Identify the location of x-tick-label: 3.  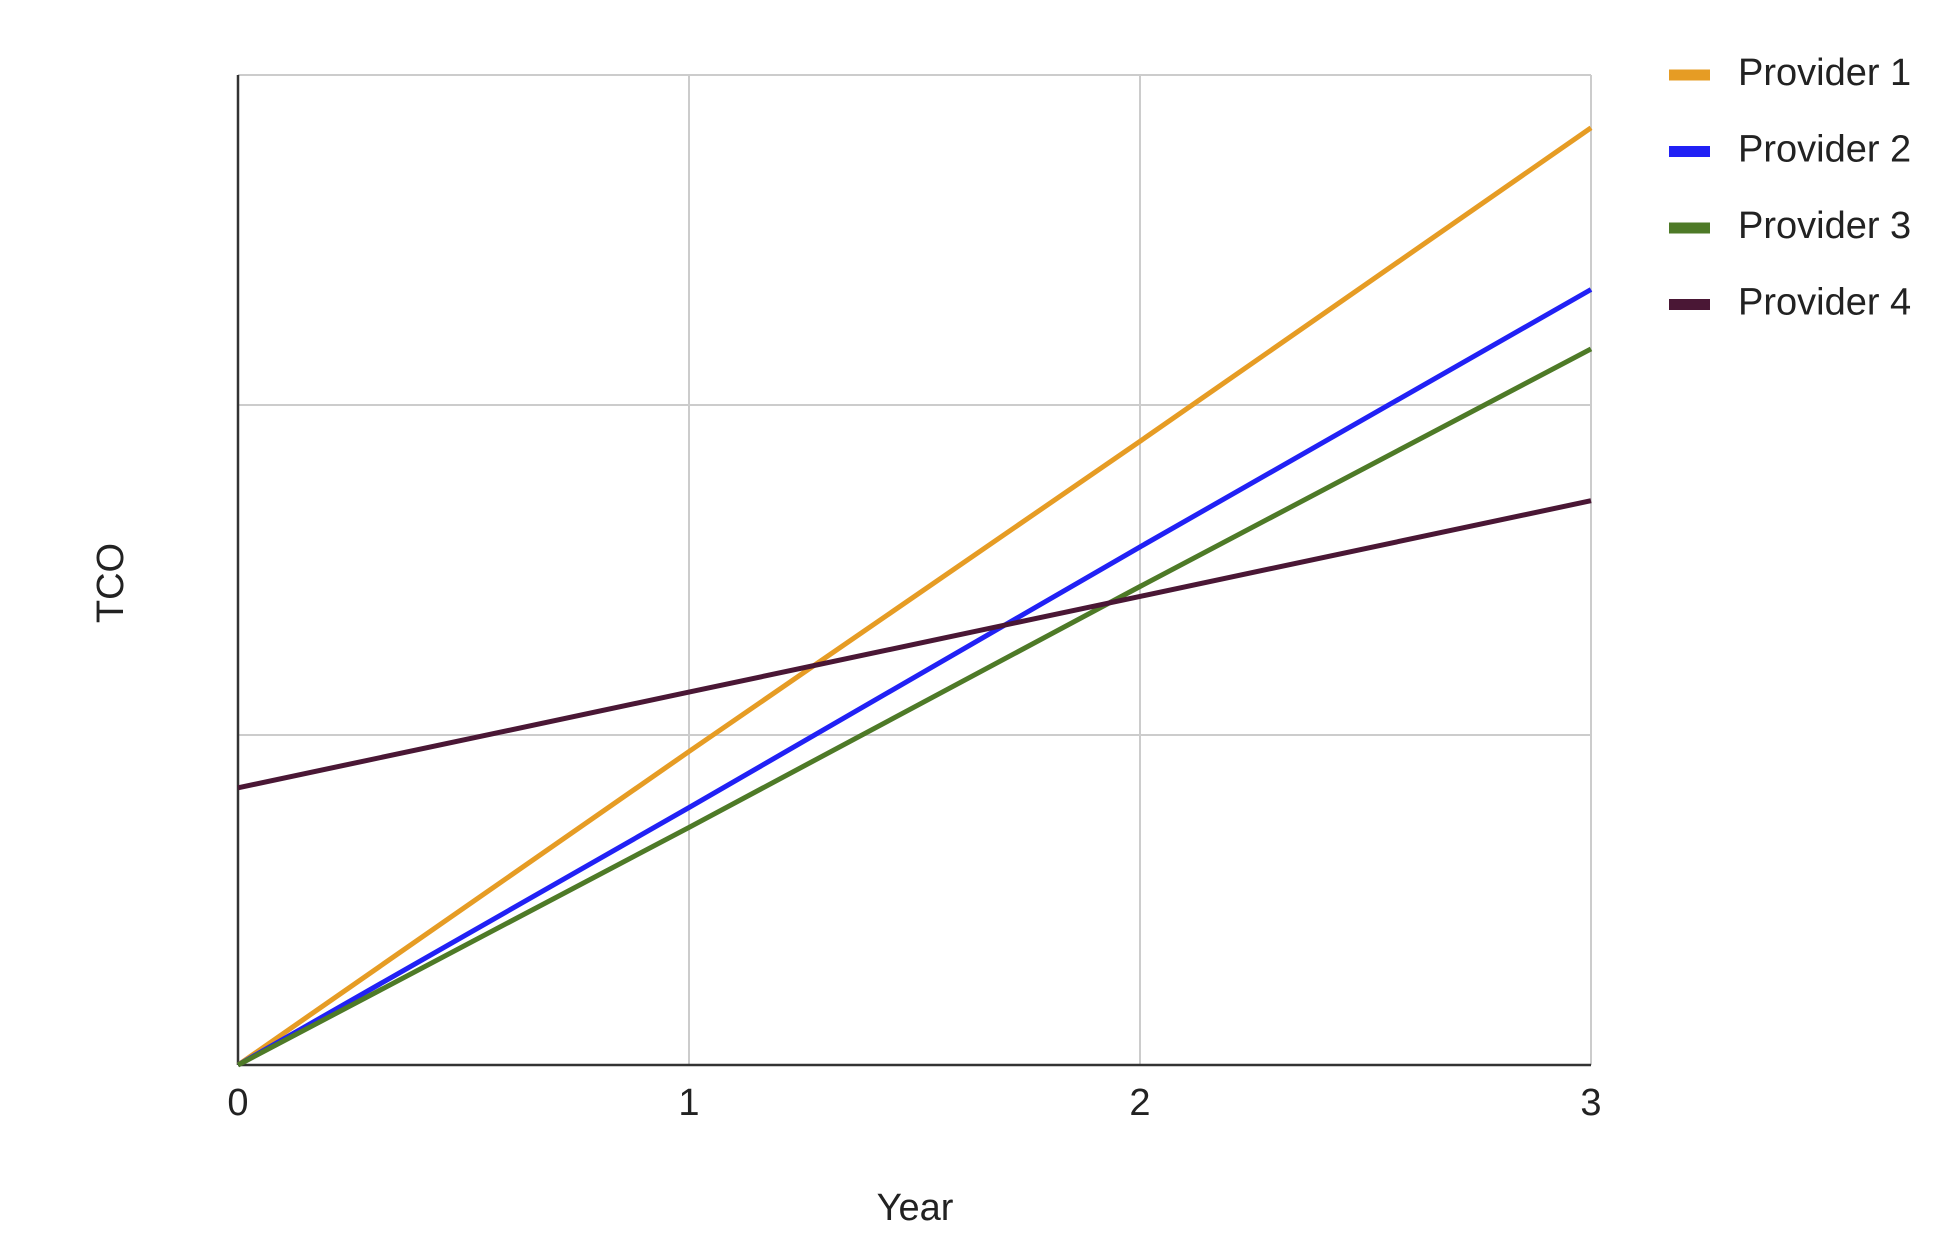
(1590, 1103).